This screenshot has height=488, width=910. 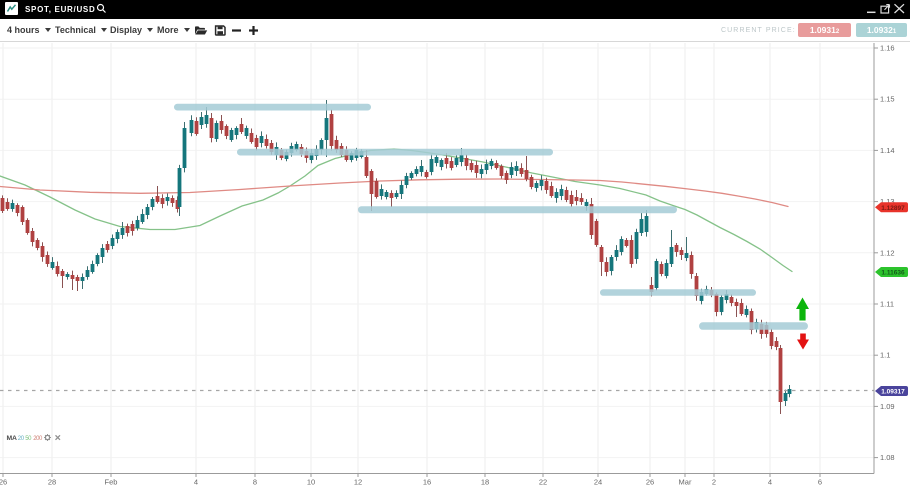 What do you see at coordinates (887, 150) in the screenshot?
I see `svg-text: 1.14` at bounding box center [887, 150].